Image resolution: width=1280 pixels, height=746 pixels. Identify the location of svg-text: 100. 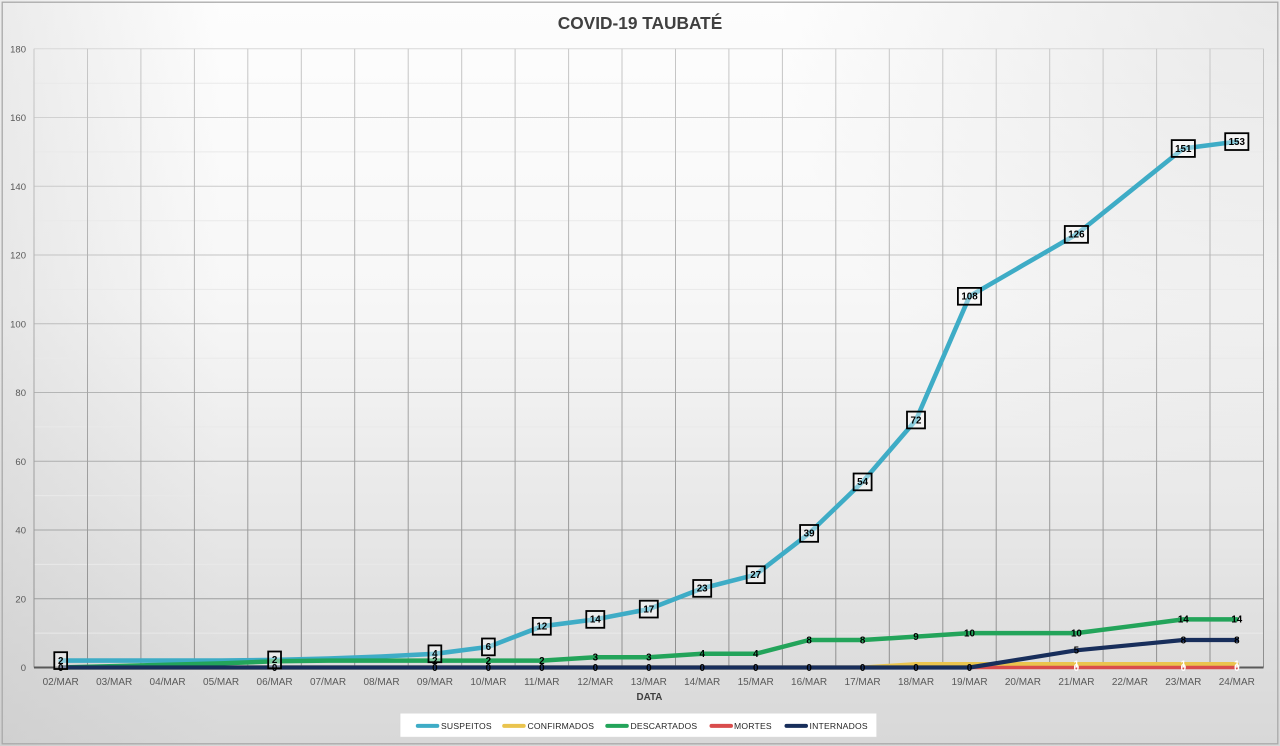
(18, 324).